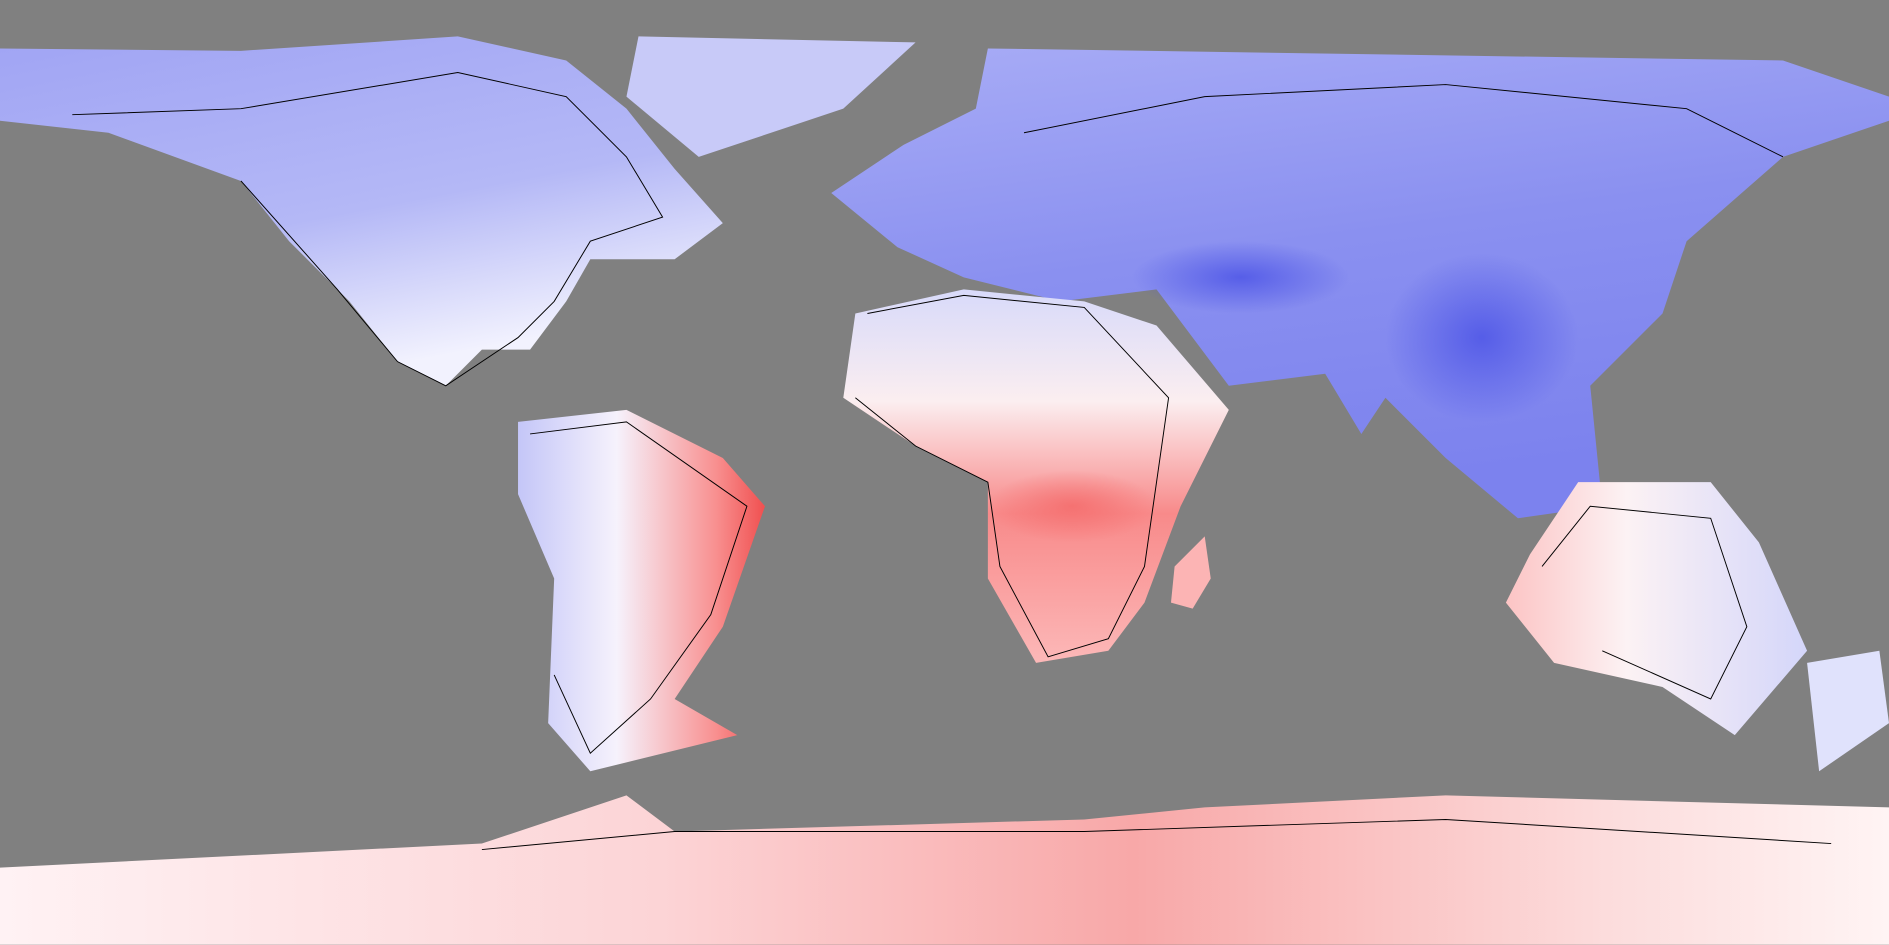 This screenshot has height=945, width=1889. What do you see at coordinates (361, 211) in the screenshot?
I see `north-america` at bounding box center [361, 211].